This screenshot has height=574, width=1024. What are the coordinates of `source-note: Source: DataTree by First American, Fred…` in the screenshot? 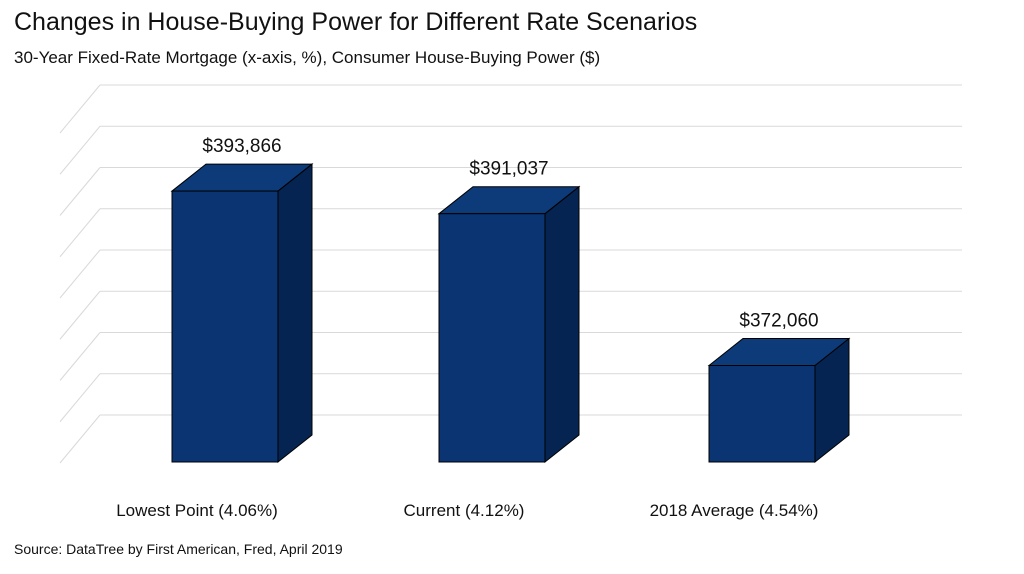 It's located at (178, 549).